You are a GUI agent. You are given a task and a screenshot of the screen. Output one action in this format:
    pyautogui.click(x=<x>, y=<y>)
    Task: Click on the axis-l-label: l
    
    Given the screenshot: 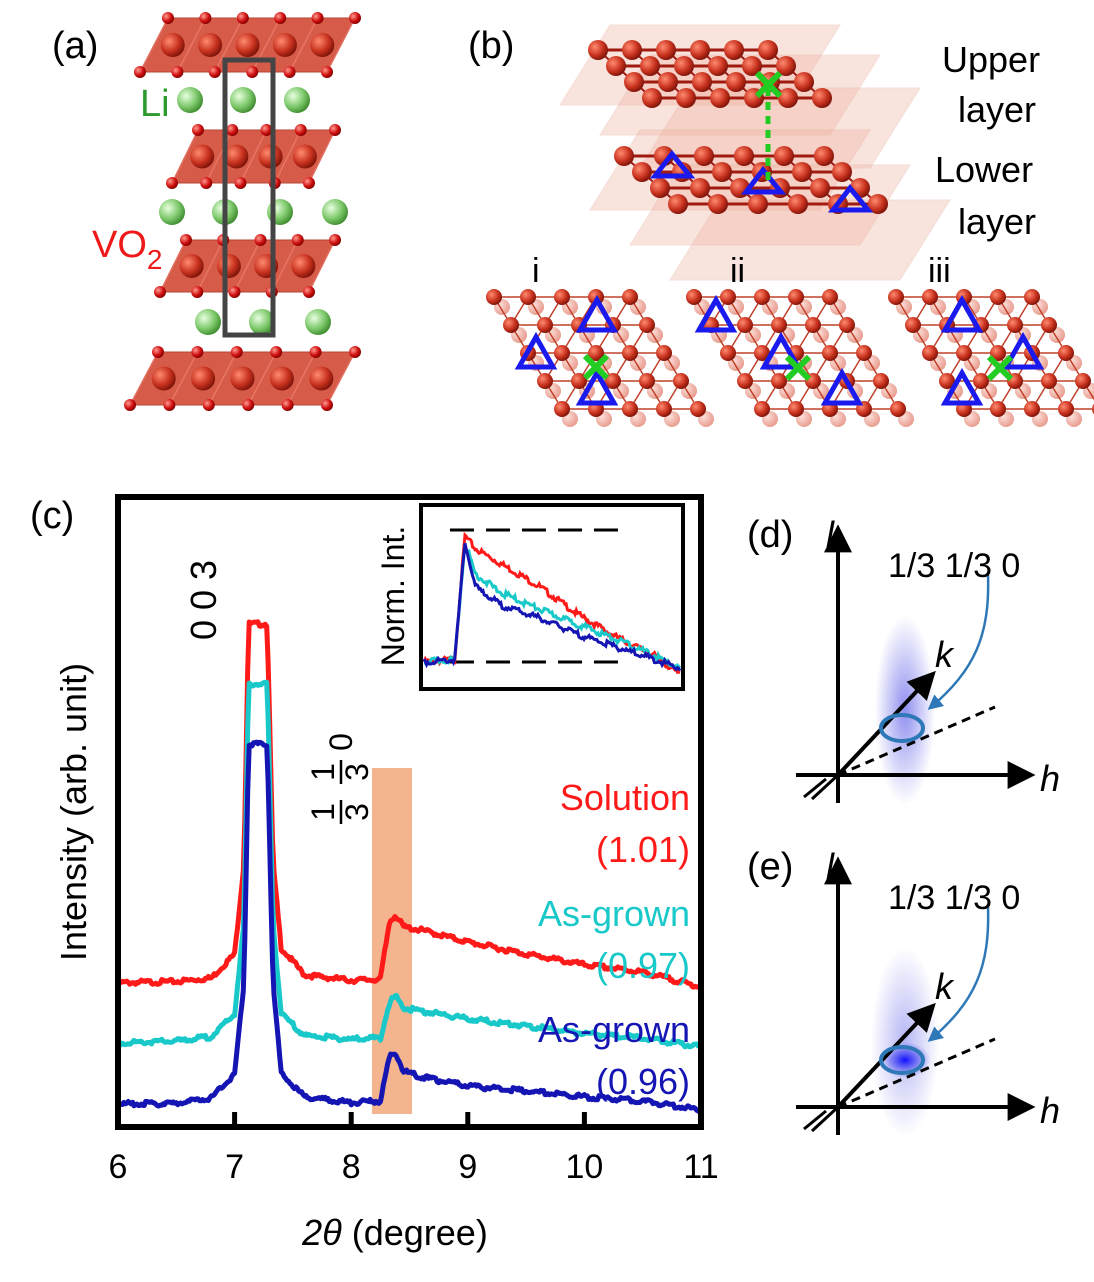 What is the action you would take?
    pyautogui.click(x=830, y=866)
    